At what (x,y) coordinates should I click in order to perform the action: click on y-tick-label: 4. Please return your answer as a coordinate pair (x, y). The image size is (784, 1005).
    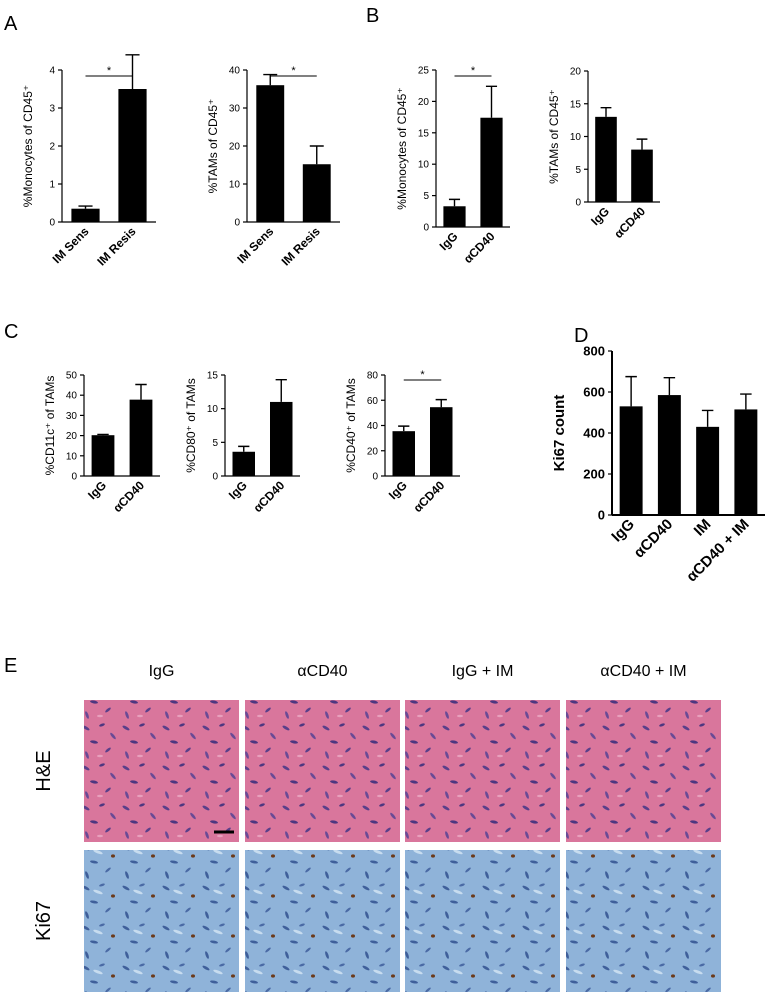
    Looking at the image, I should click on (52, 71).